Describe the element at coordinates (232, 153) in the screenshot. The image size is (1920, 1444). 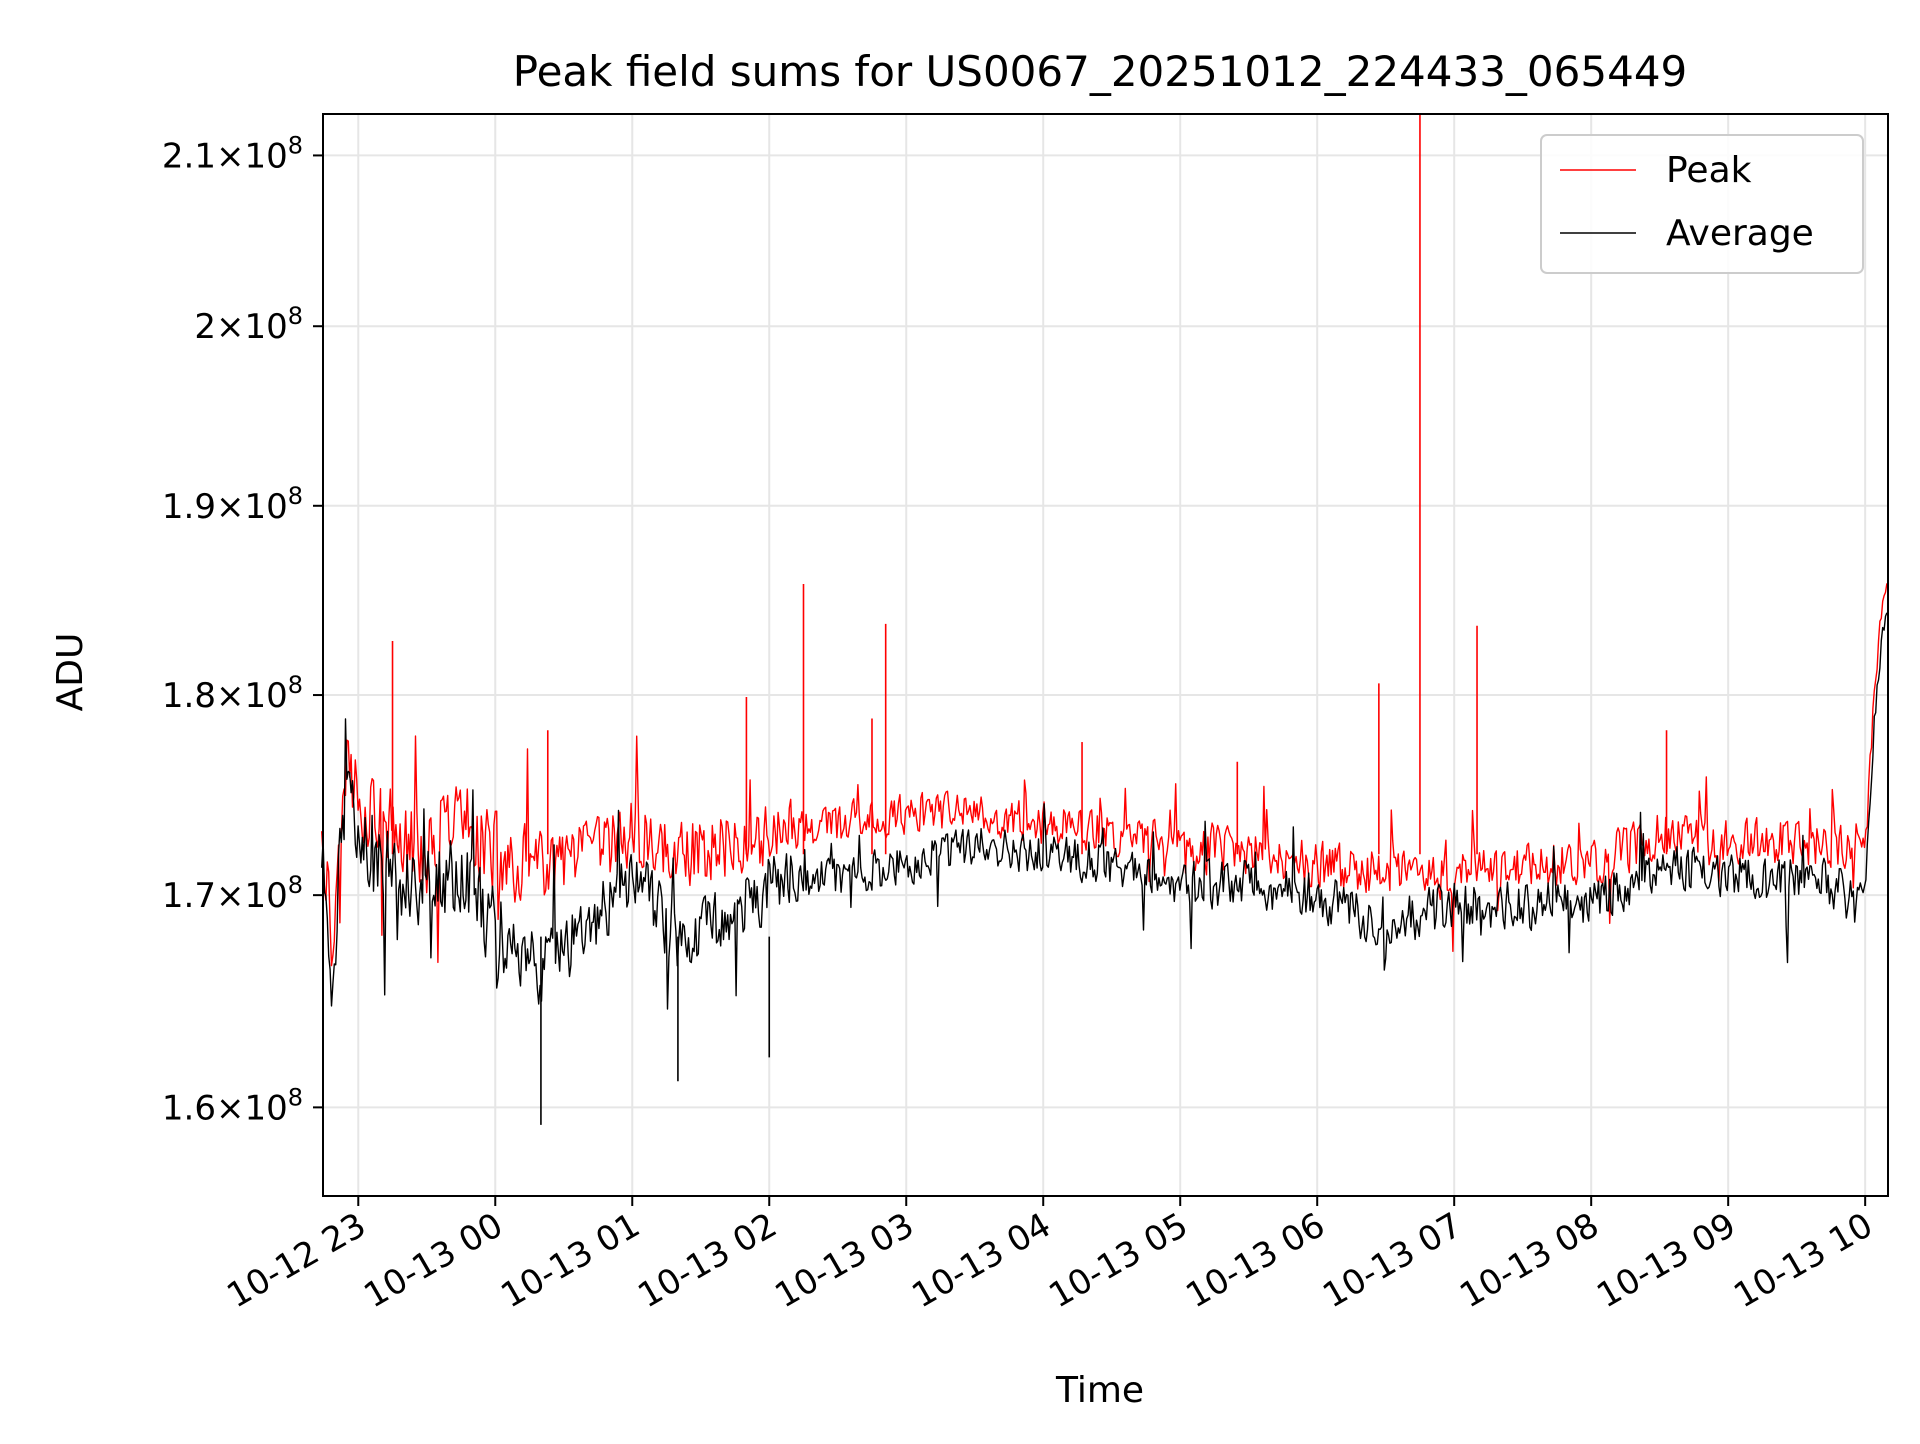
I see `y-tick-label: 2.1×108` at that location.